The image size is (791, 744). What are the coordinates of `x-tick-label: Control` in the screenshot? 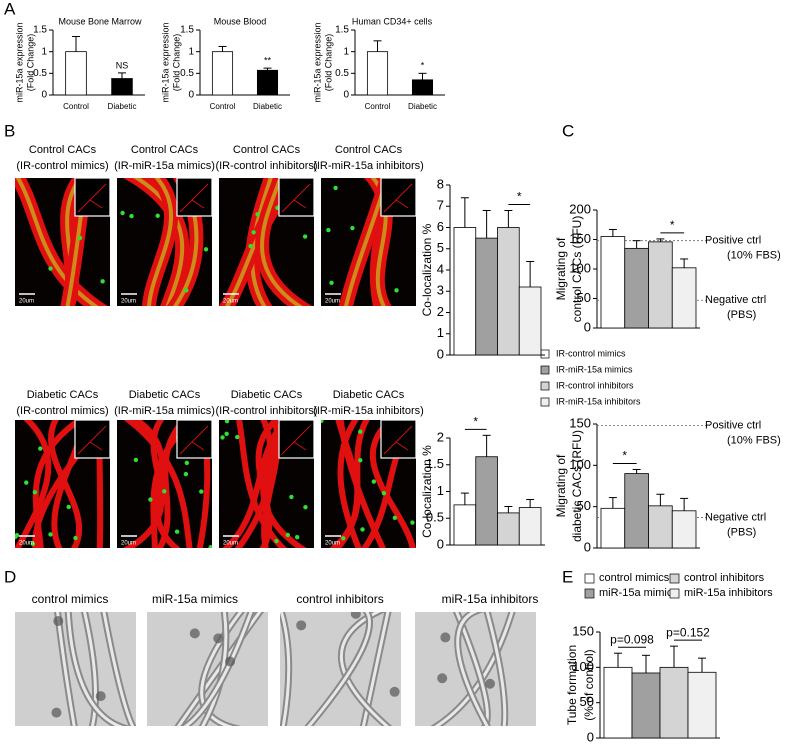 It's located at (378, 106).